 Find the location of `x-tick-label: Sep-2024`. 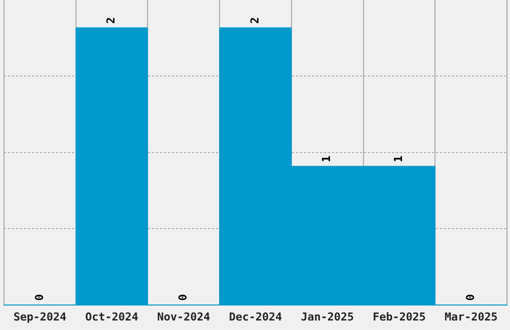

x-tick-label: Sep-2024 is located at coordinates (40, 317).